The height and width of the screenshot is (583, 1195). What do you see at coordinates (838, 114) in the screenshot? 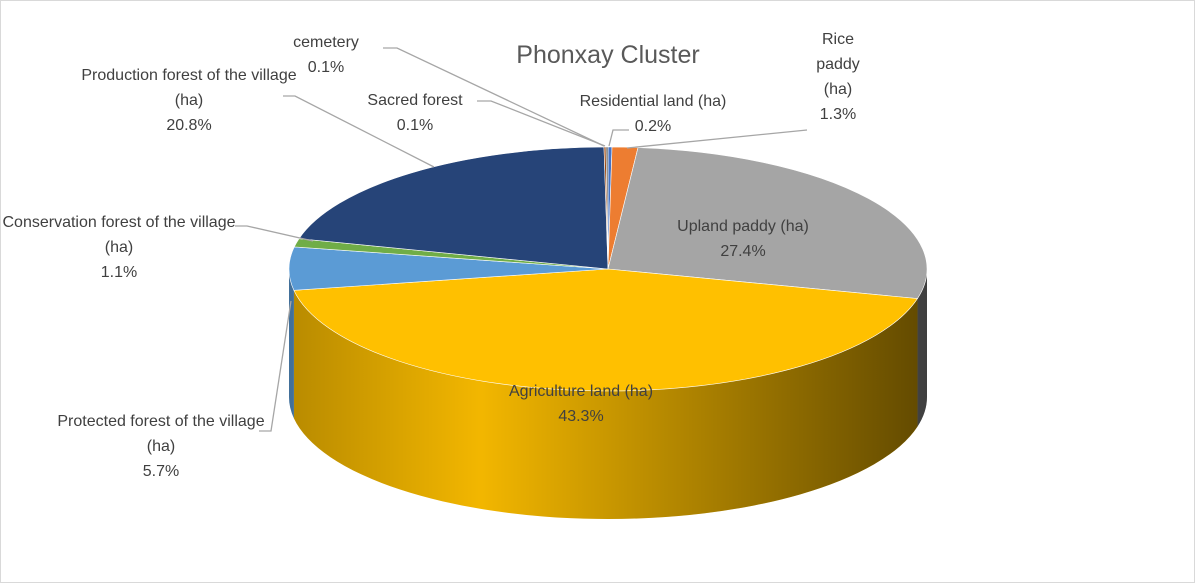
I see `label-percent: 1.3%` at bounding box center [838, 114].